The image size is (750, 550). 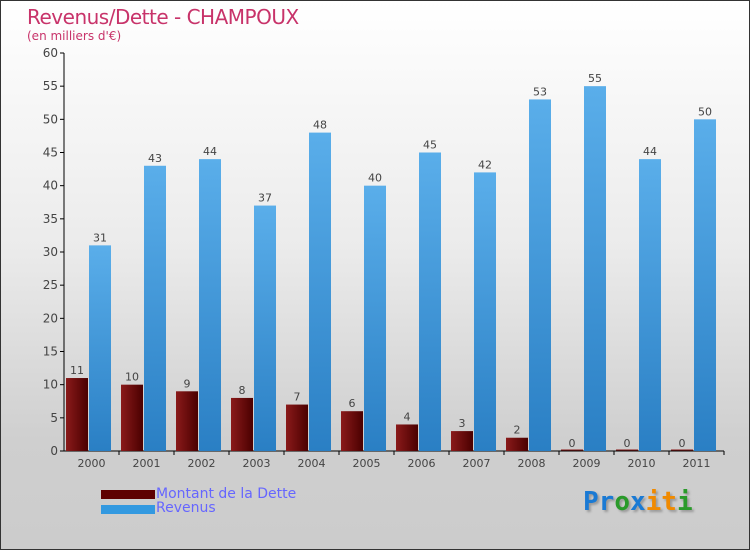 I want to click on data-label: 48, so click(x=320, y=125).